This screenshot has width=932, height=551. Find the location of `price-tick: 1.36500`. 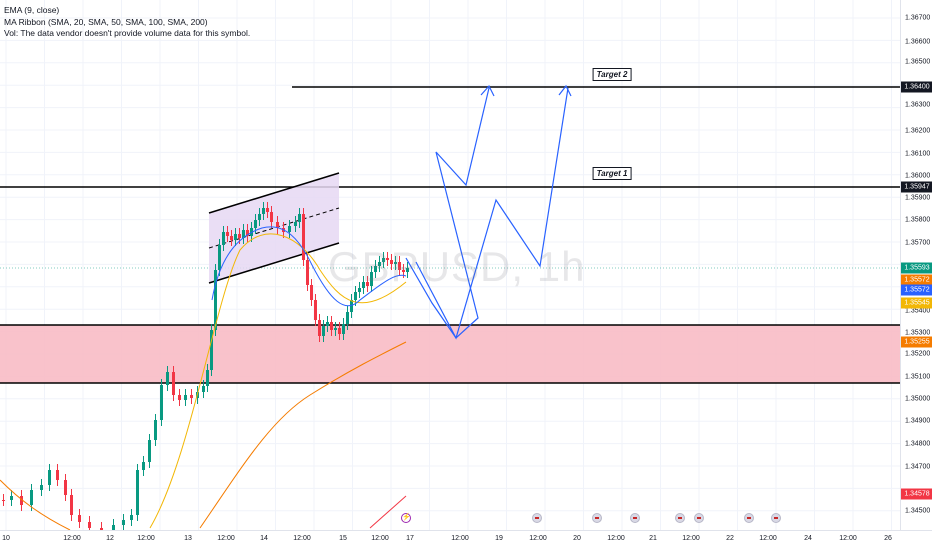

price-tick: 1.36500 is located at coordinates (918, 62).